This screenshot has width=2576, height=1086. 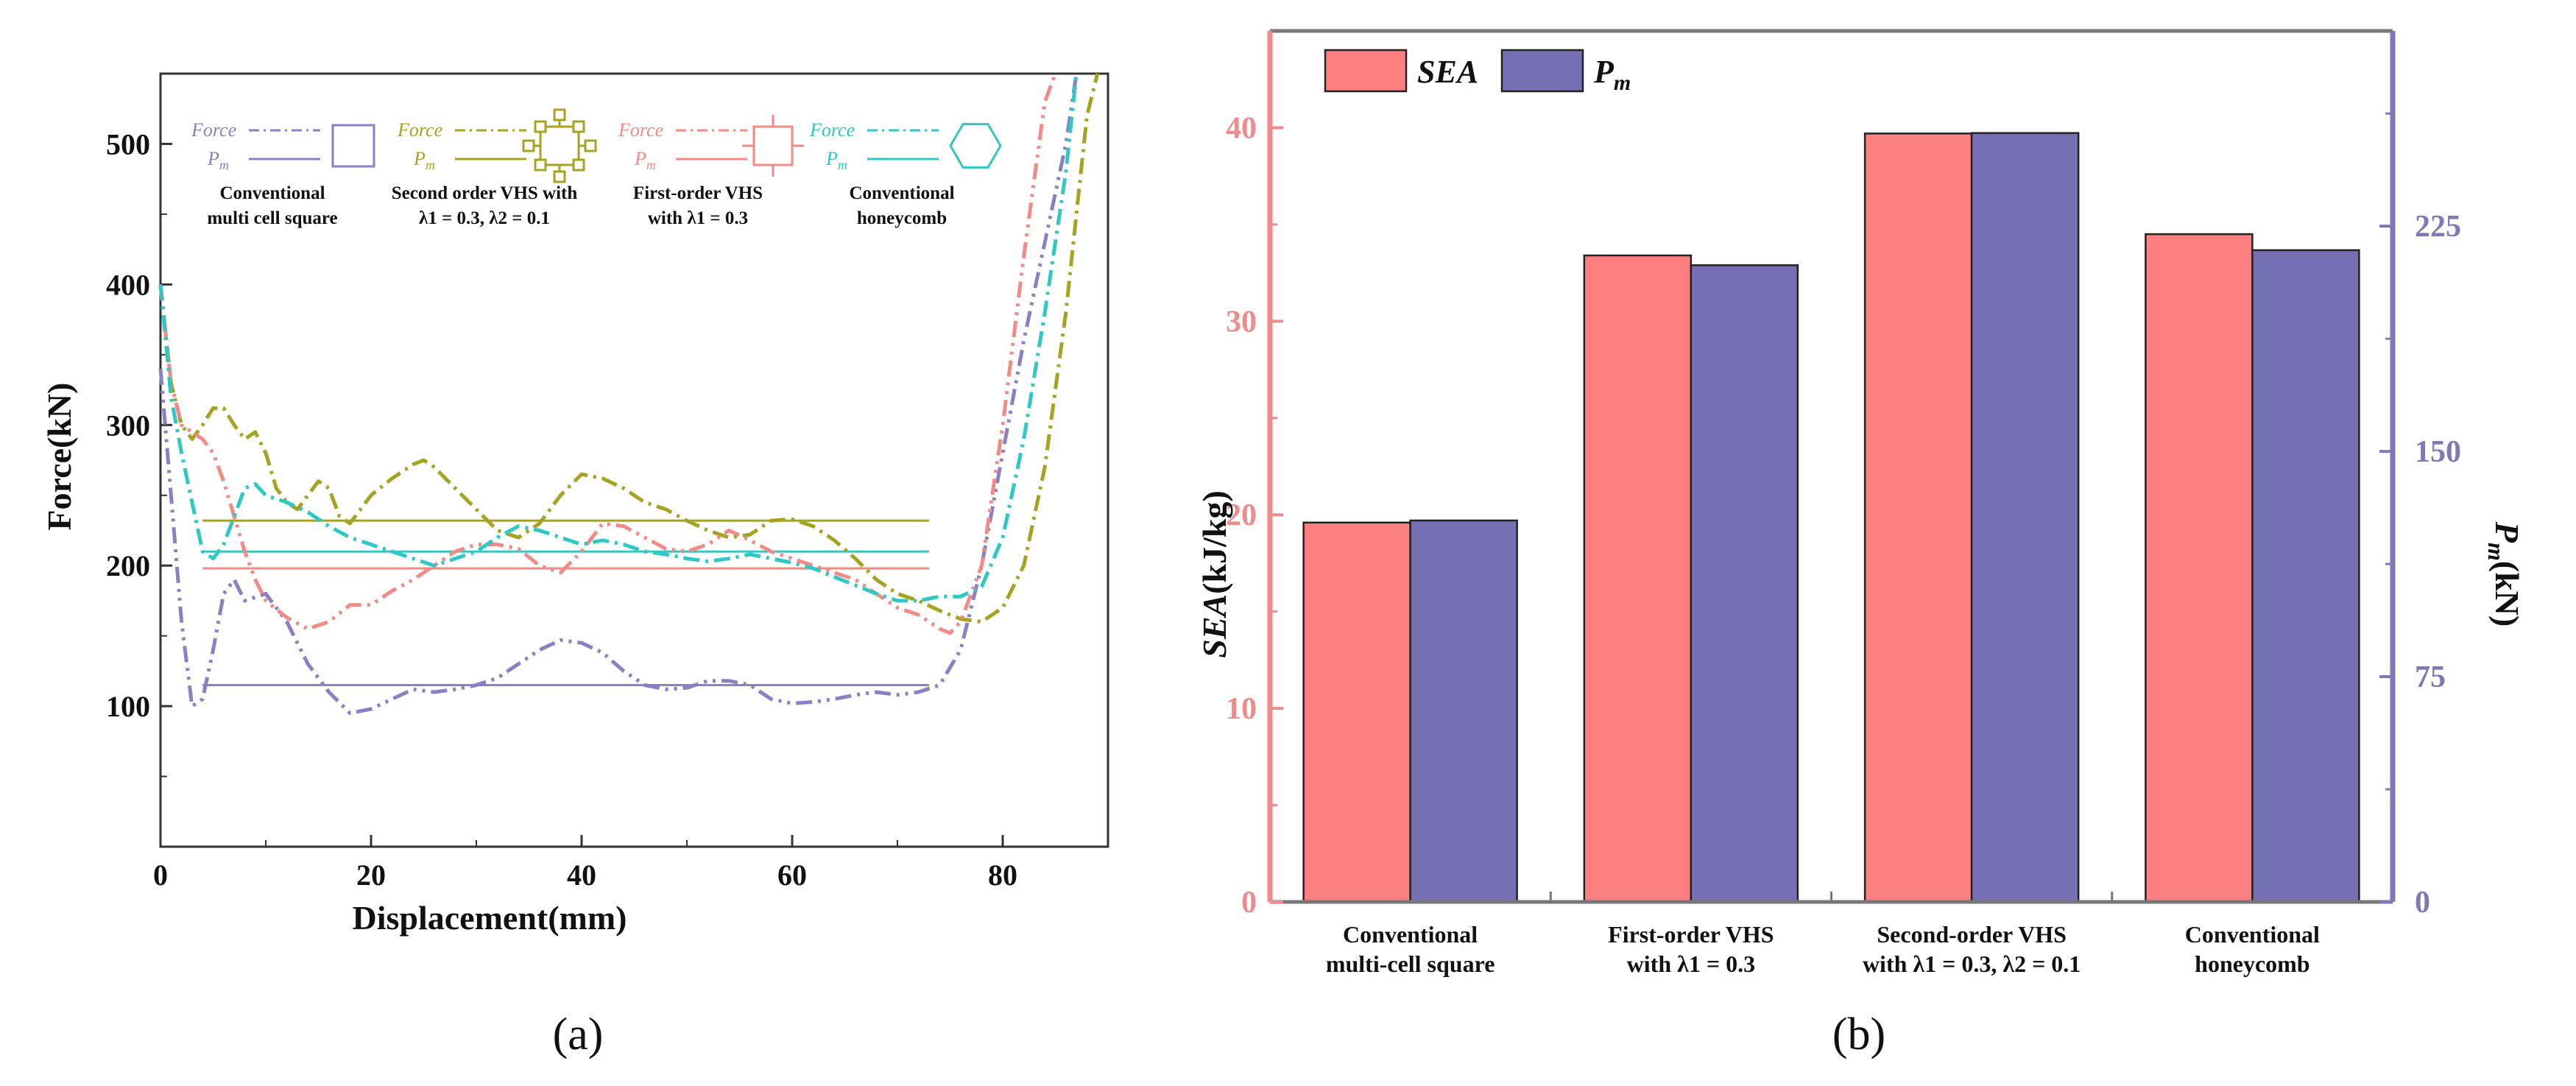 I want to click on category-label-line: multi-cell square, so click(x=1410, y=964).